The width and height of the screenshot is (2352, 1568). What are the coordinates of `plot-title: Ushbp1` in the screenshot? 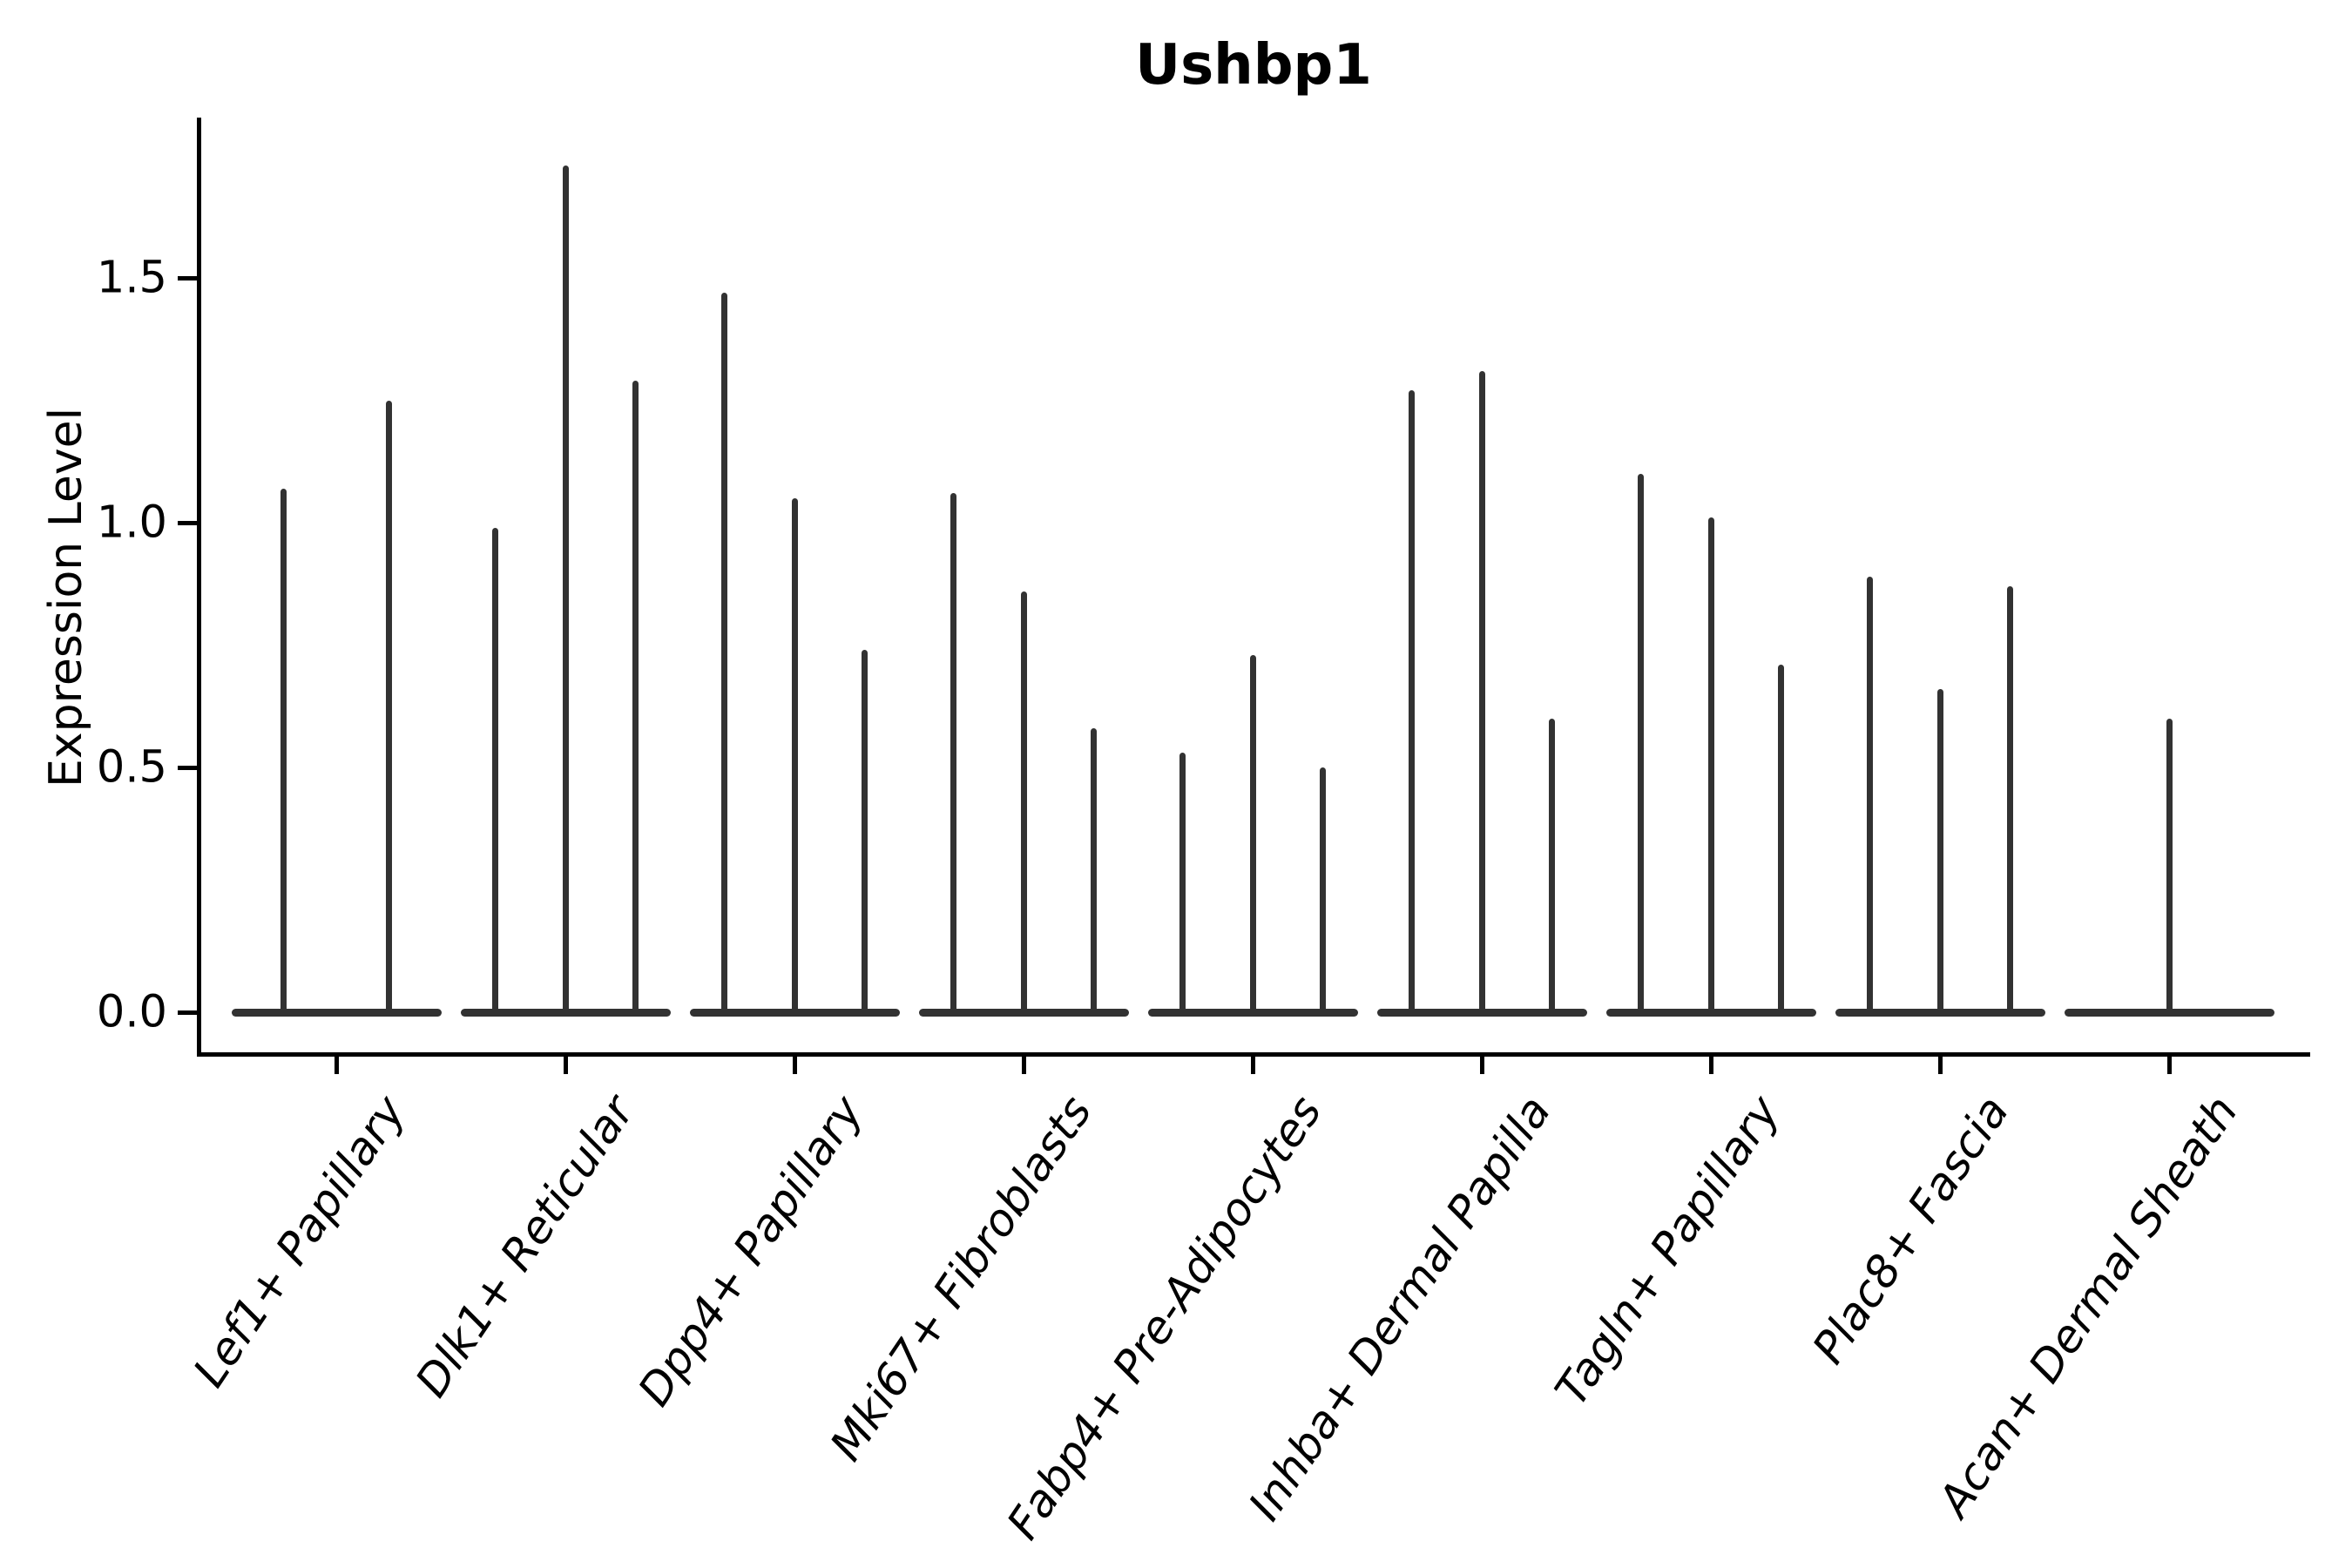 It's located at (1253, 66).